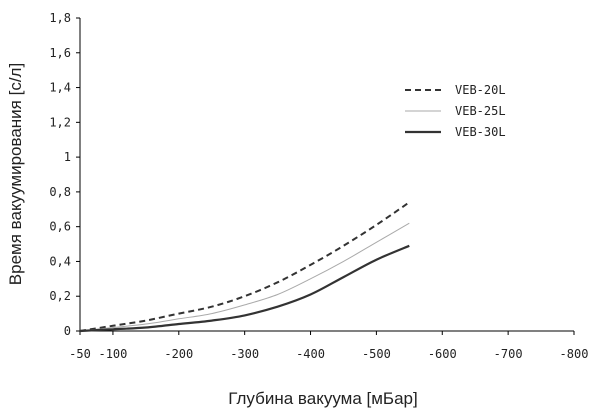 The width and height of the screenshot is (596, 413). I want to click on x-tick-label: -50, so click(80, 354).